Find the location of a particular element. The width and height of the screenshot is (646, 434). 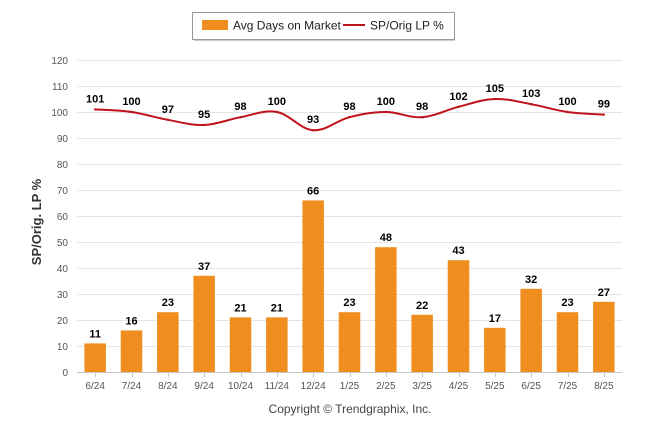

x-tick-label: 1/25 is located at coordinates (350, 386).